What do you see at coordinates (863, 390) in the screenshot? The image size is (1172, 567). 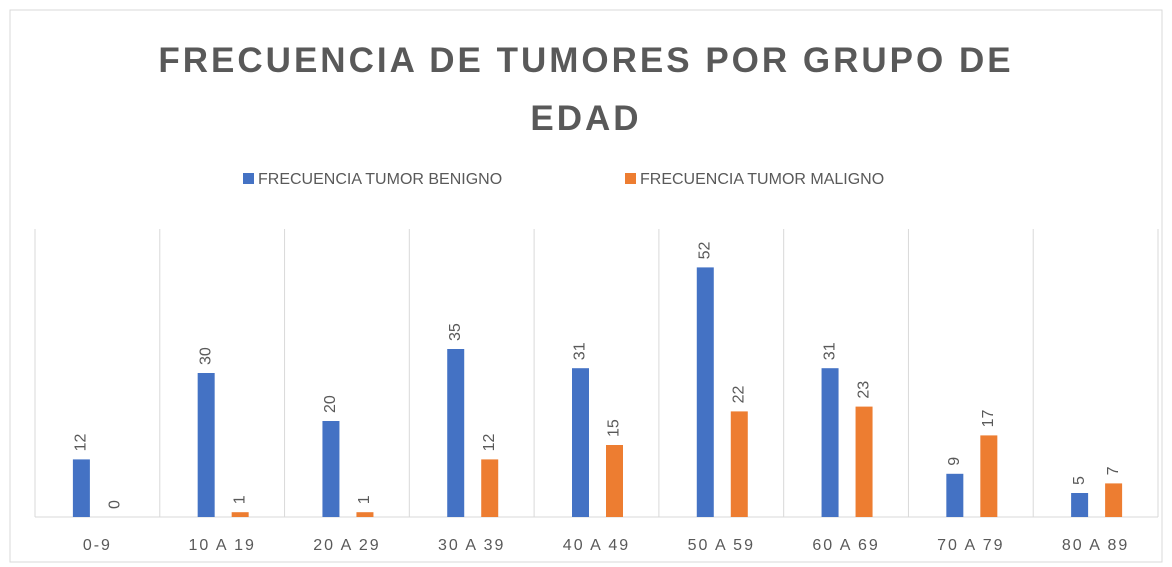 I see `data-label: 23` at bounding box center [863, 390].